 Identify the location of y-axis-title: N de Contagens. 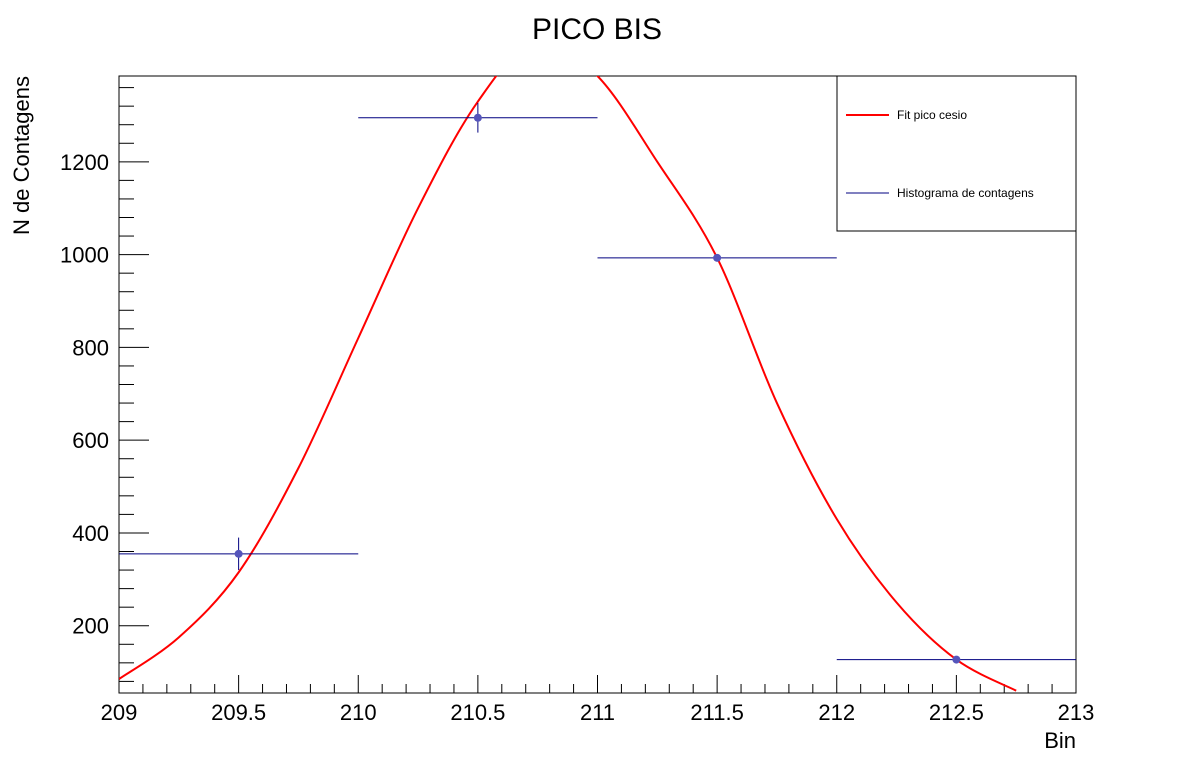
(21, 155).